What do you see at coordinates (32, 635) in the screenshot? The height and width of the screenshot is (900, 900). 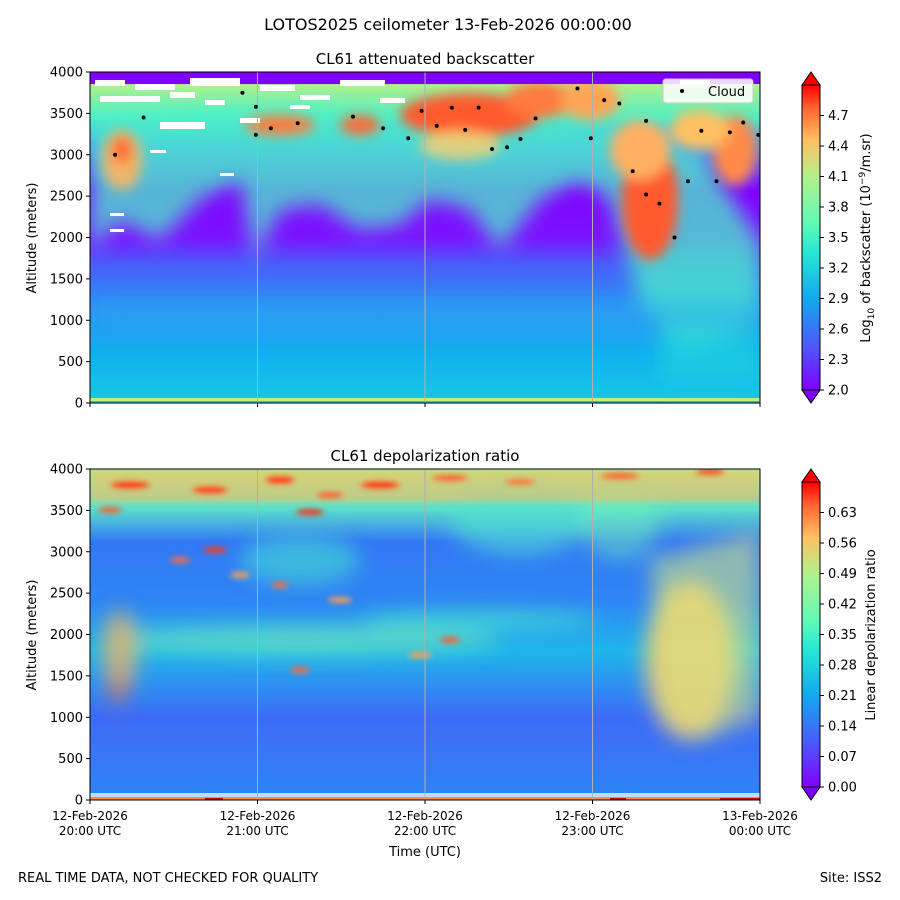 I see `depolarization-ylabel: Altitude (meters)` at bounding box center [32, 635].